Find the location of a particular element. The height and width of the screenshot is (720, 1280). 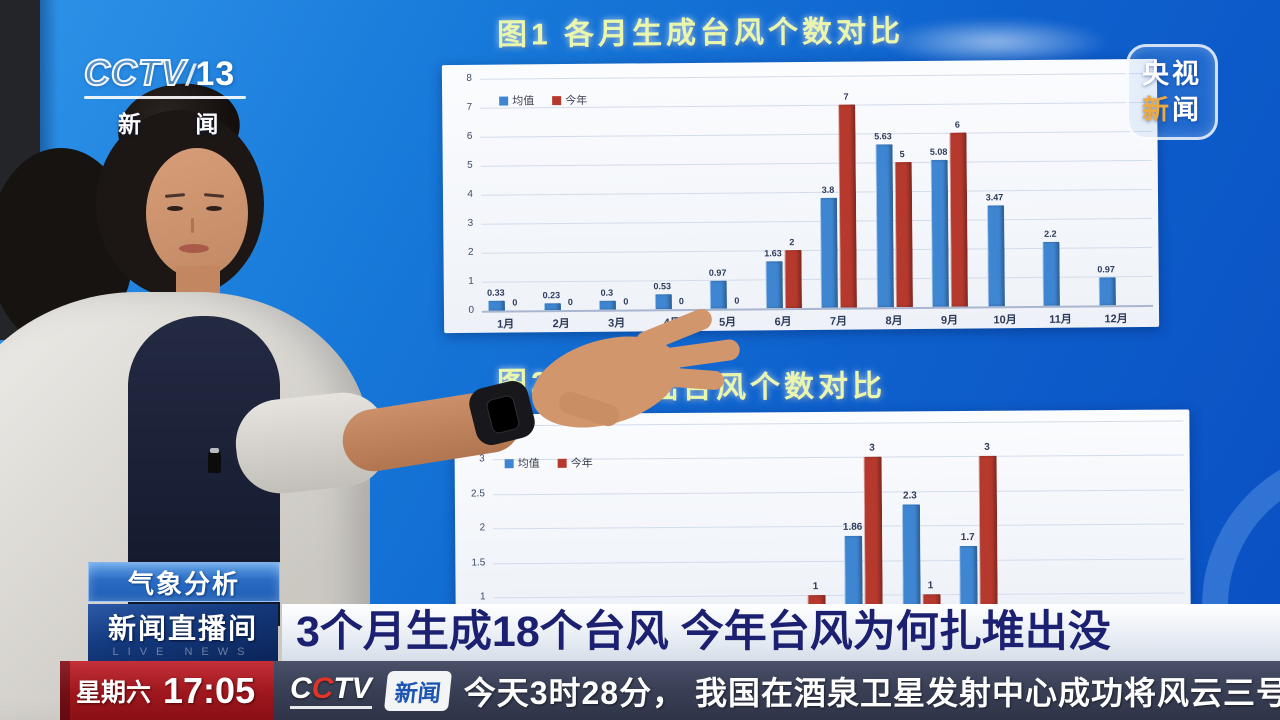

bar-今年-6月 is located at coordinates (792, 279).